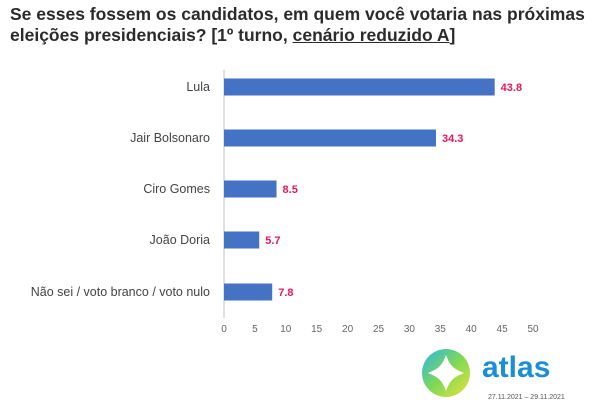  I want to click on x-tick-label-7: 35, so click(441, 329).